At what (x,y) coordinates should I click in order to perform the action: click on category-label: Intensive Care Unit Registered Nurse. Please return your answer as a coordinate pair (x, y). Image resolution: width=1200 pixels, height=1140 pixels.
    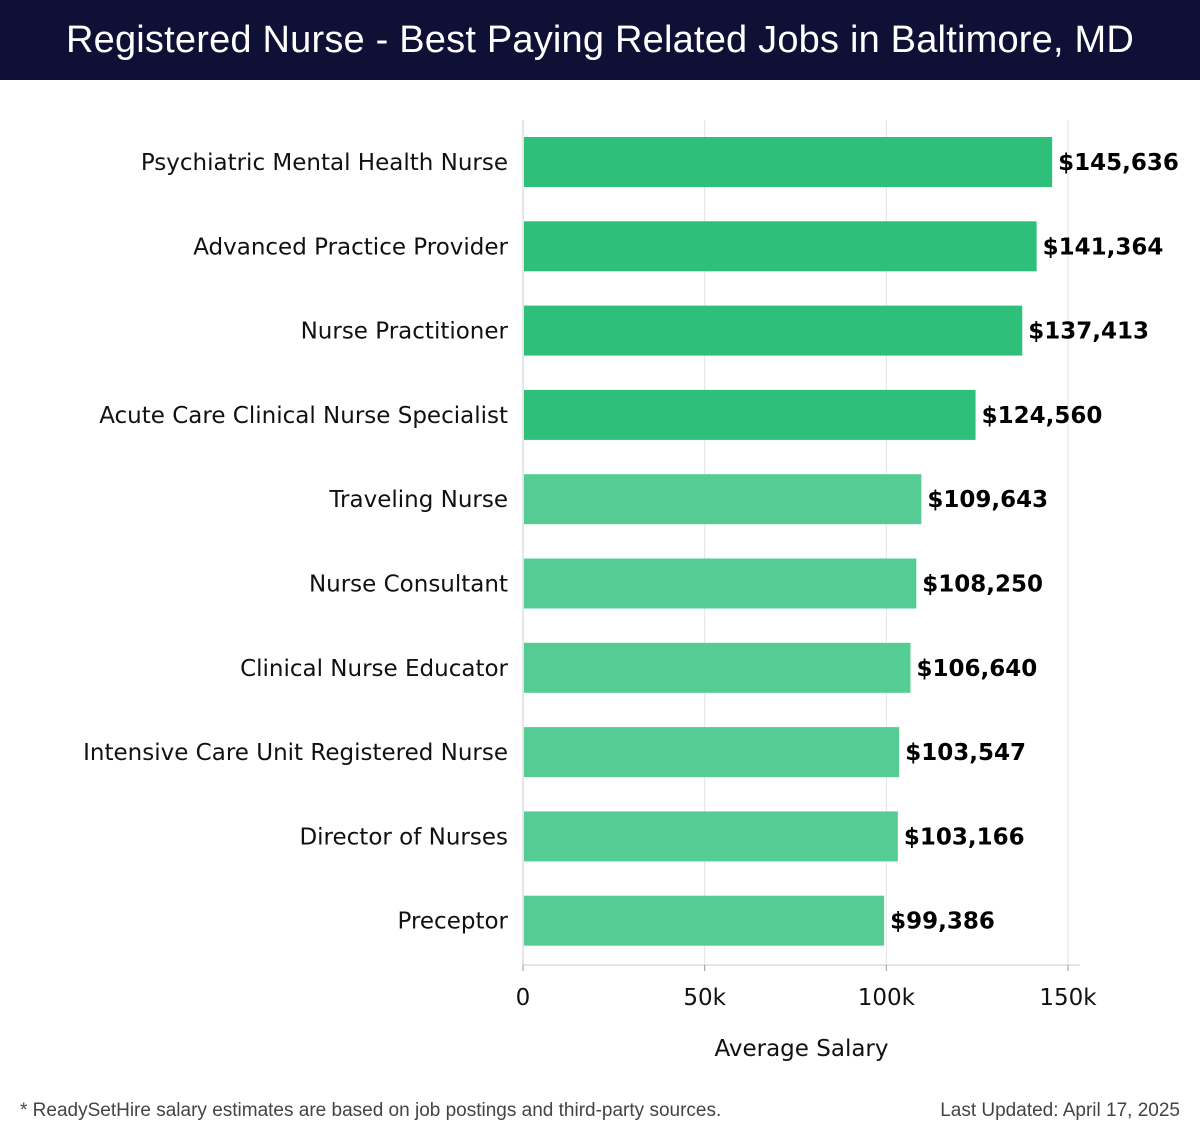
    Looking at the image, I should click on (295, 753).